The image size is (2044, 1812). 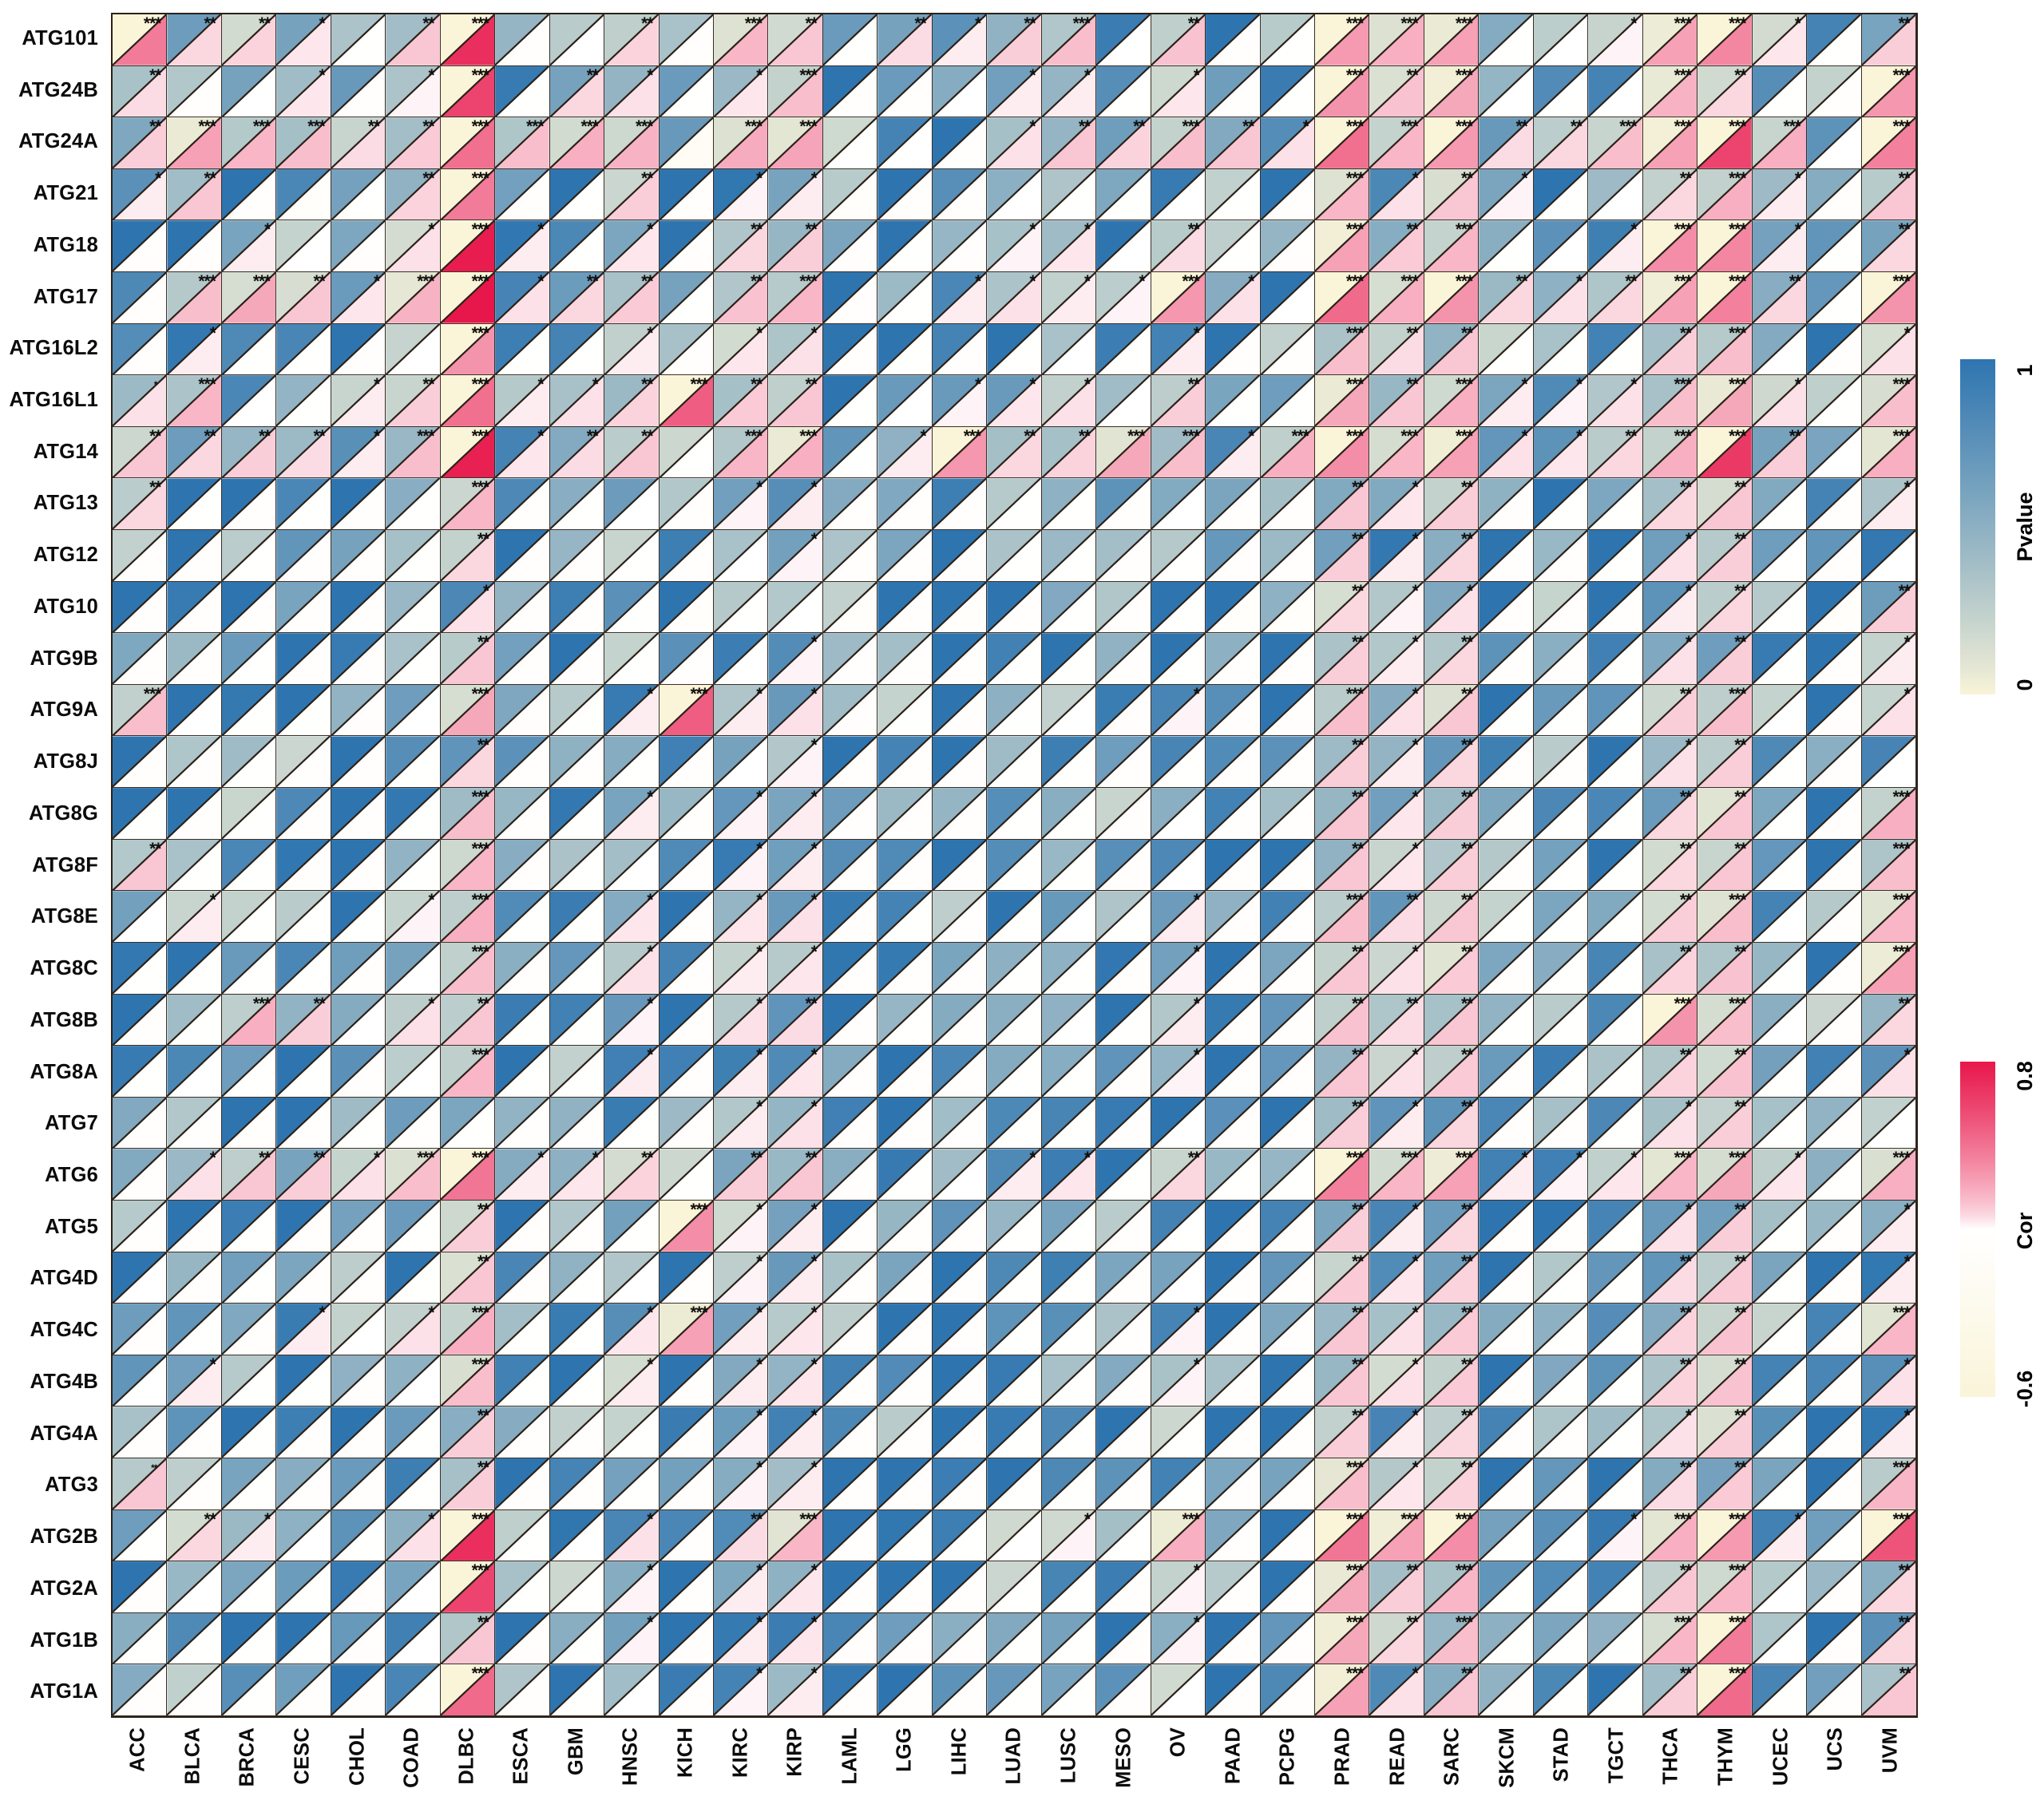 I want to click on column-label-skcm: SKCM, so click(x=1507, y=1757).